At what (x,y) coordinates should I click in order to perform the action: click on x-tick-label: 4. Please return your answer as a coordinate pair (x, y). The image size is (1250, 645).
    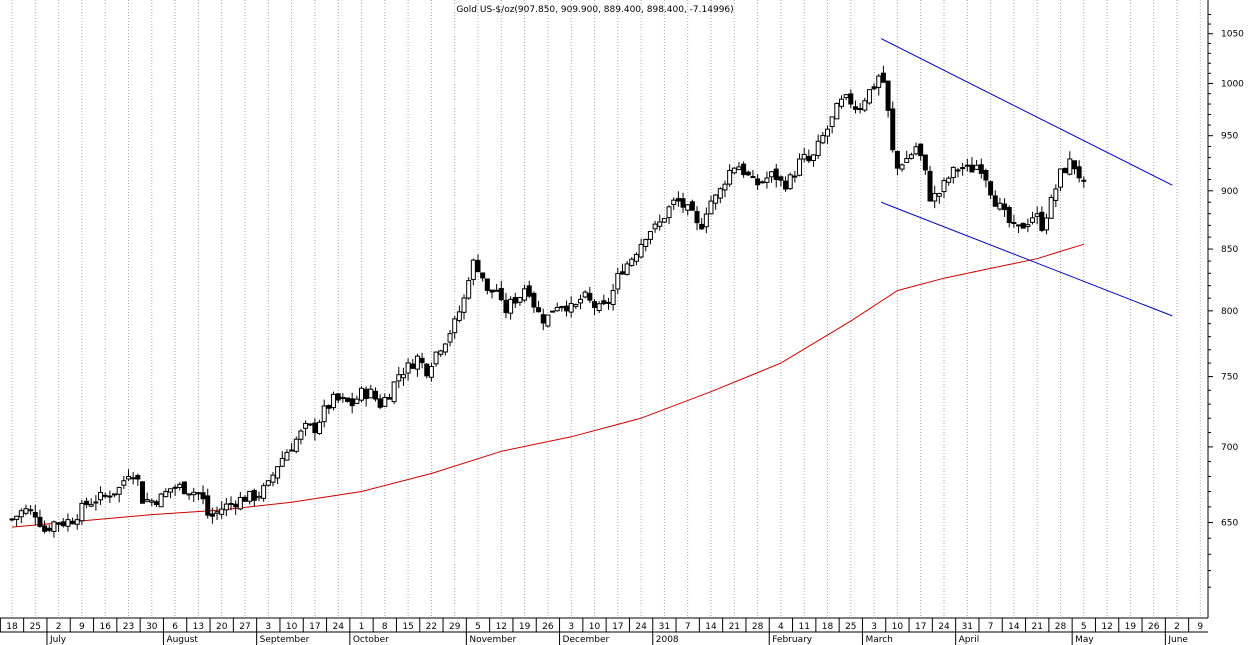
    Looking at the image, I should click on (781, 627).